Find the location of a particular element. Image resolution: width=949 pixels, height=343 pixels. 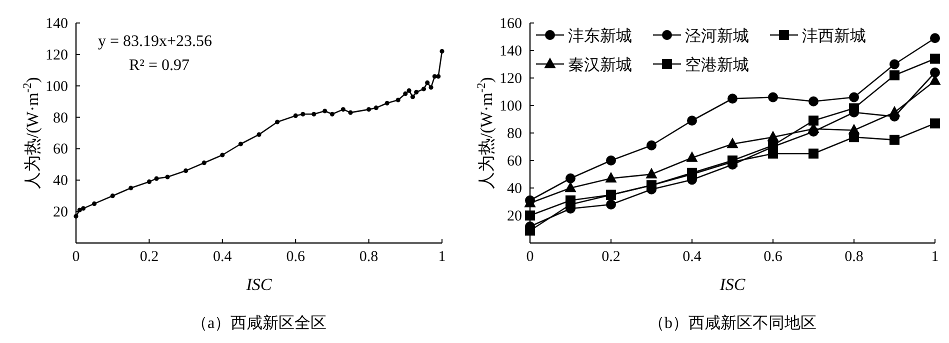

legend-label: 沣西新城 is located at coordinates (834, 36).